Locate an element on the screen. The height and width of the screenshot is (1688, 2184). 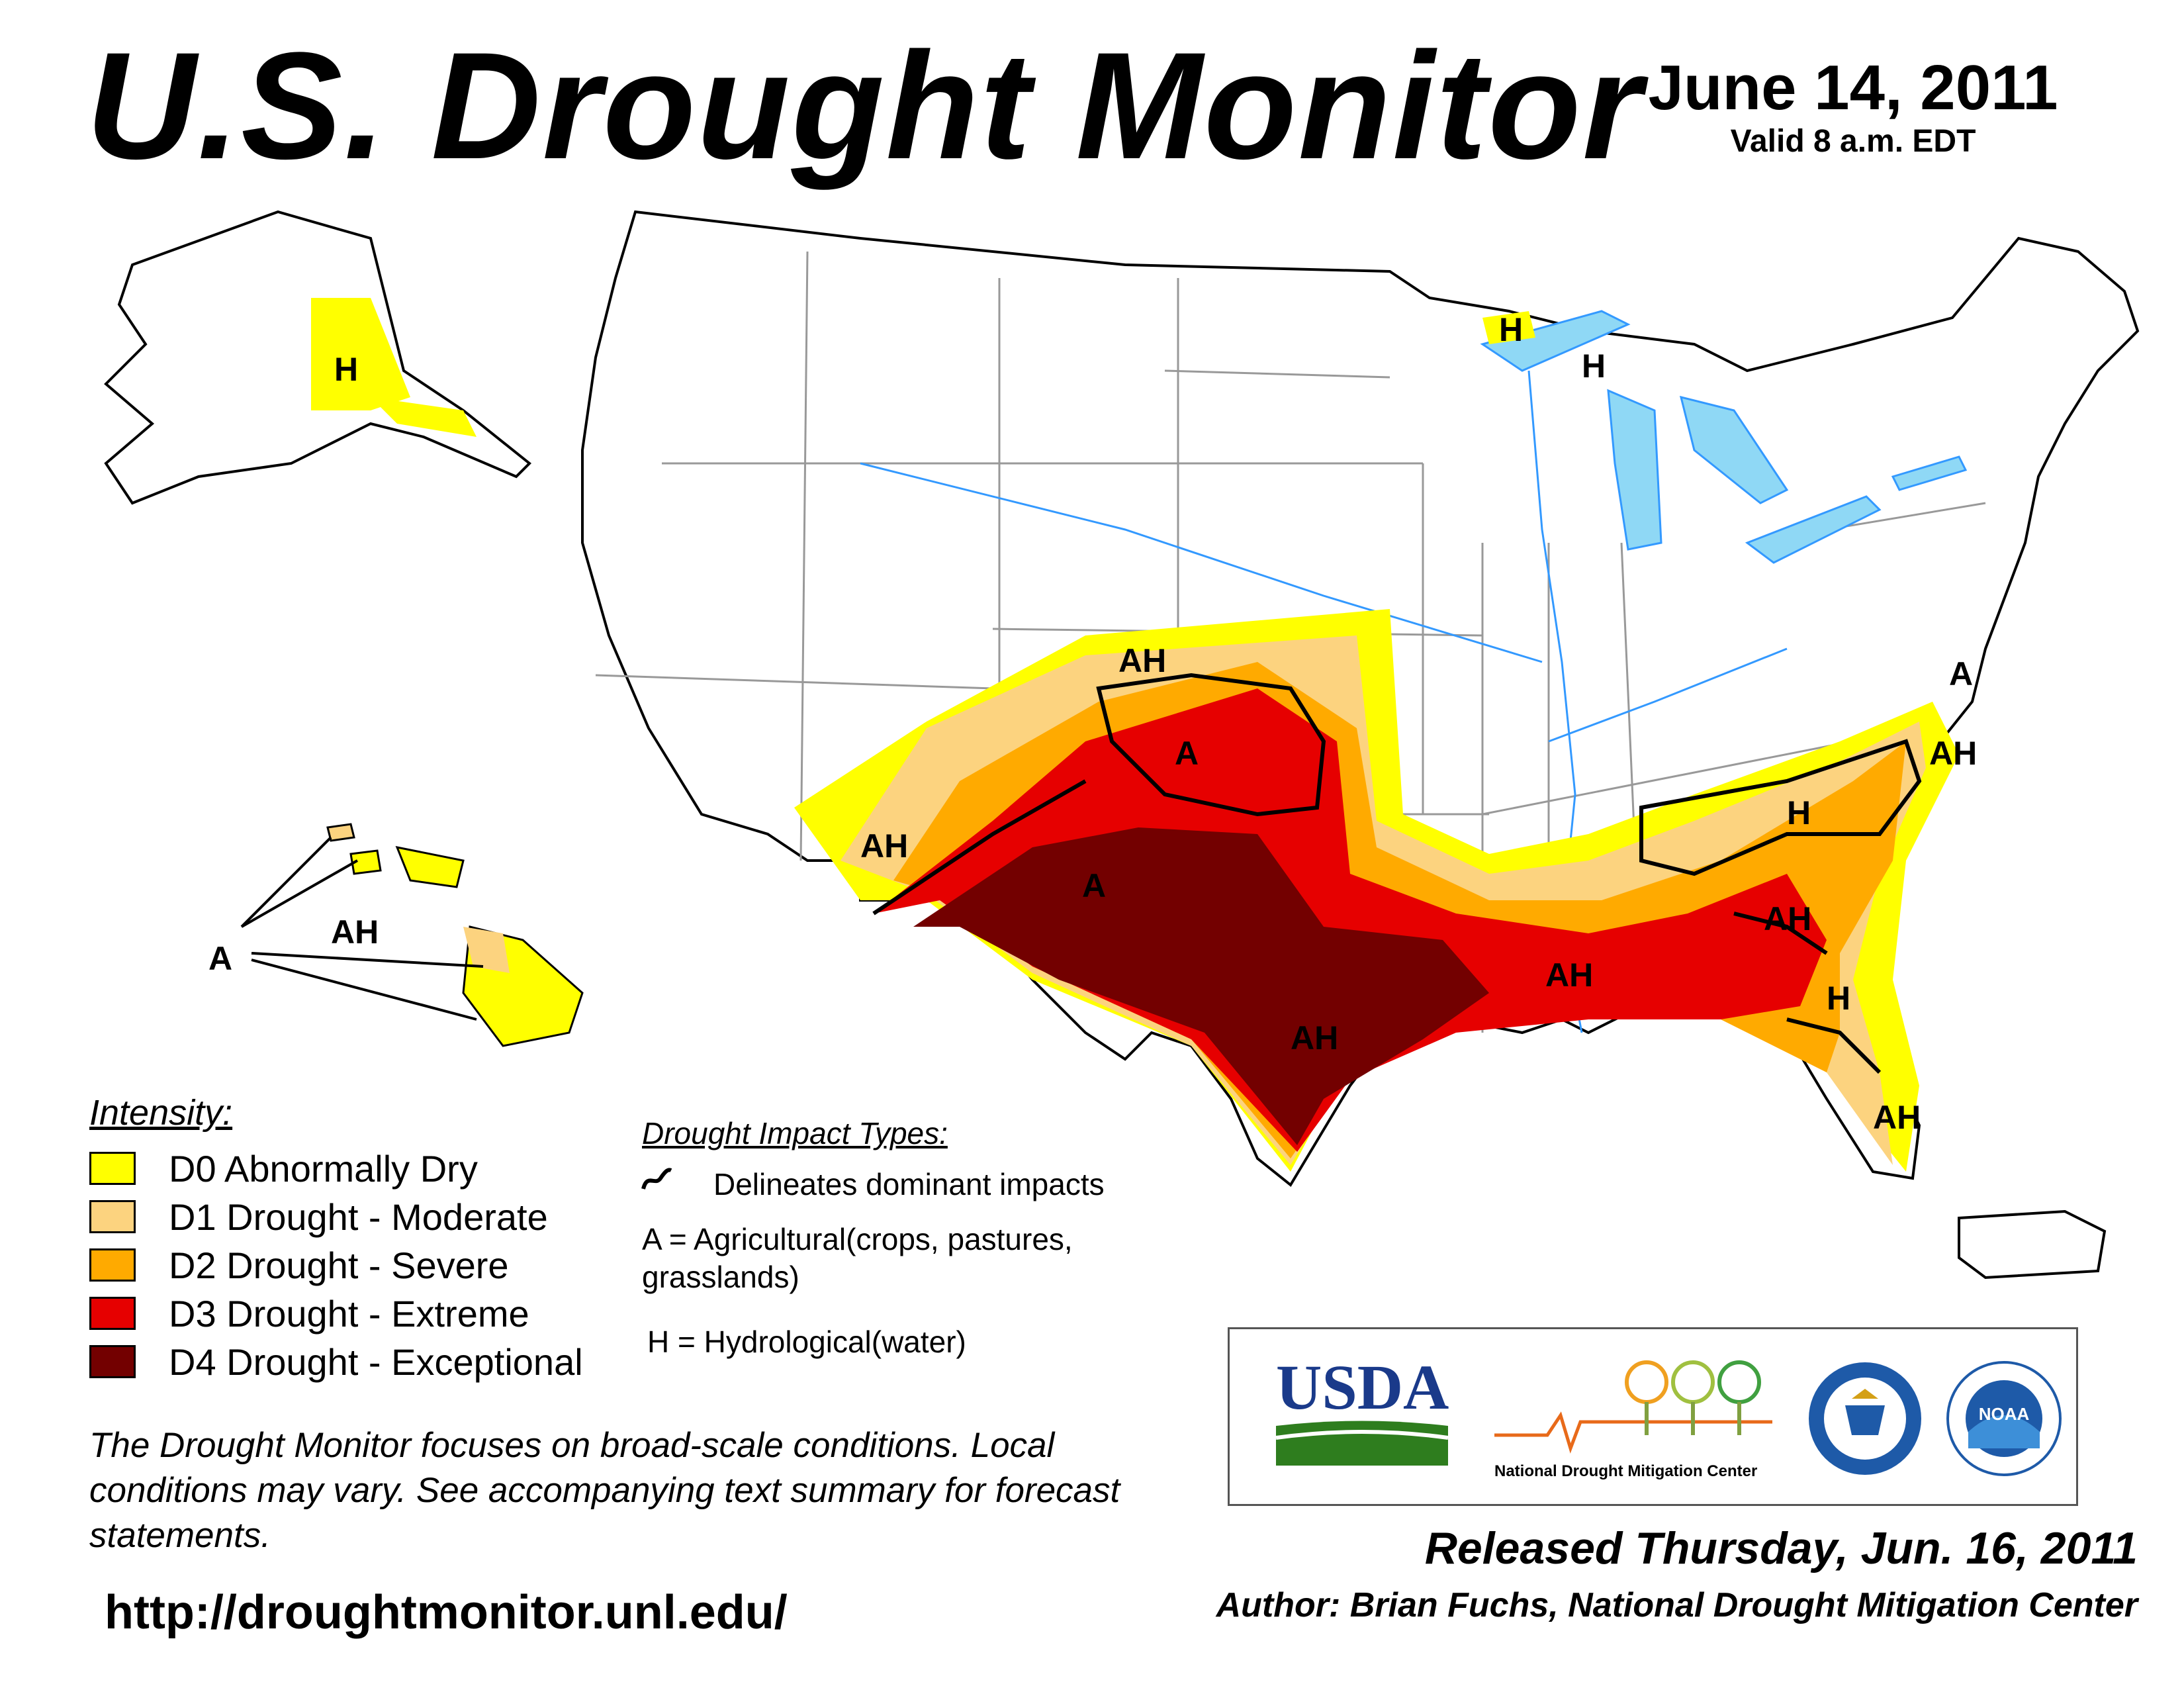
ndmc-label: National Drought Mitigation Center is located at coordinates (1626, 1471).